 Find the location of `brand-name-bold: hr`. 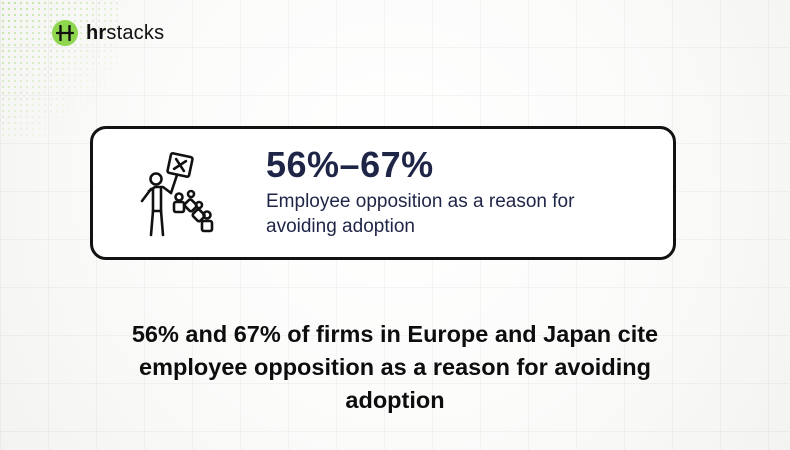

brand-name-bold: hr is located at coordinates (96, 33).